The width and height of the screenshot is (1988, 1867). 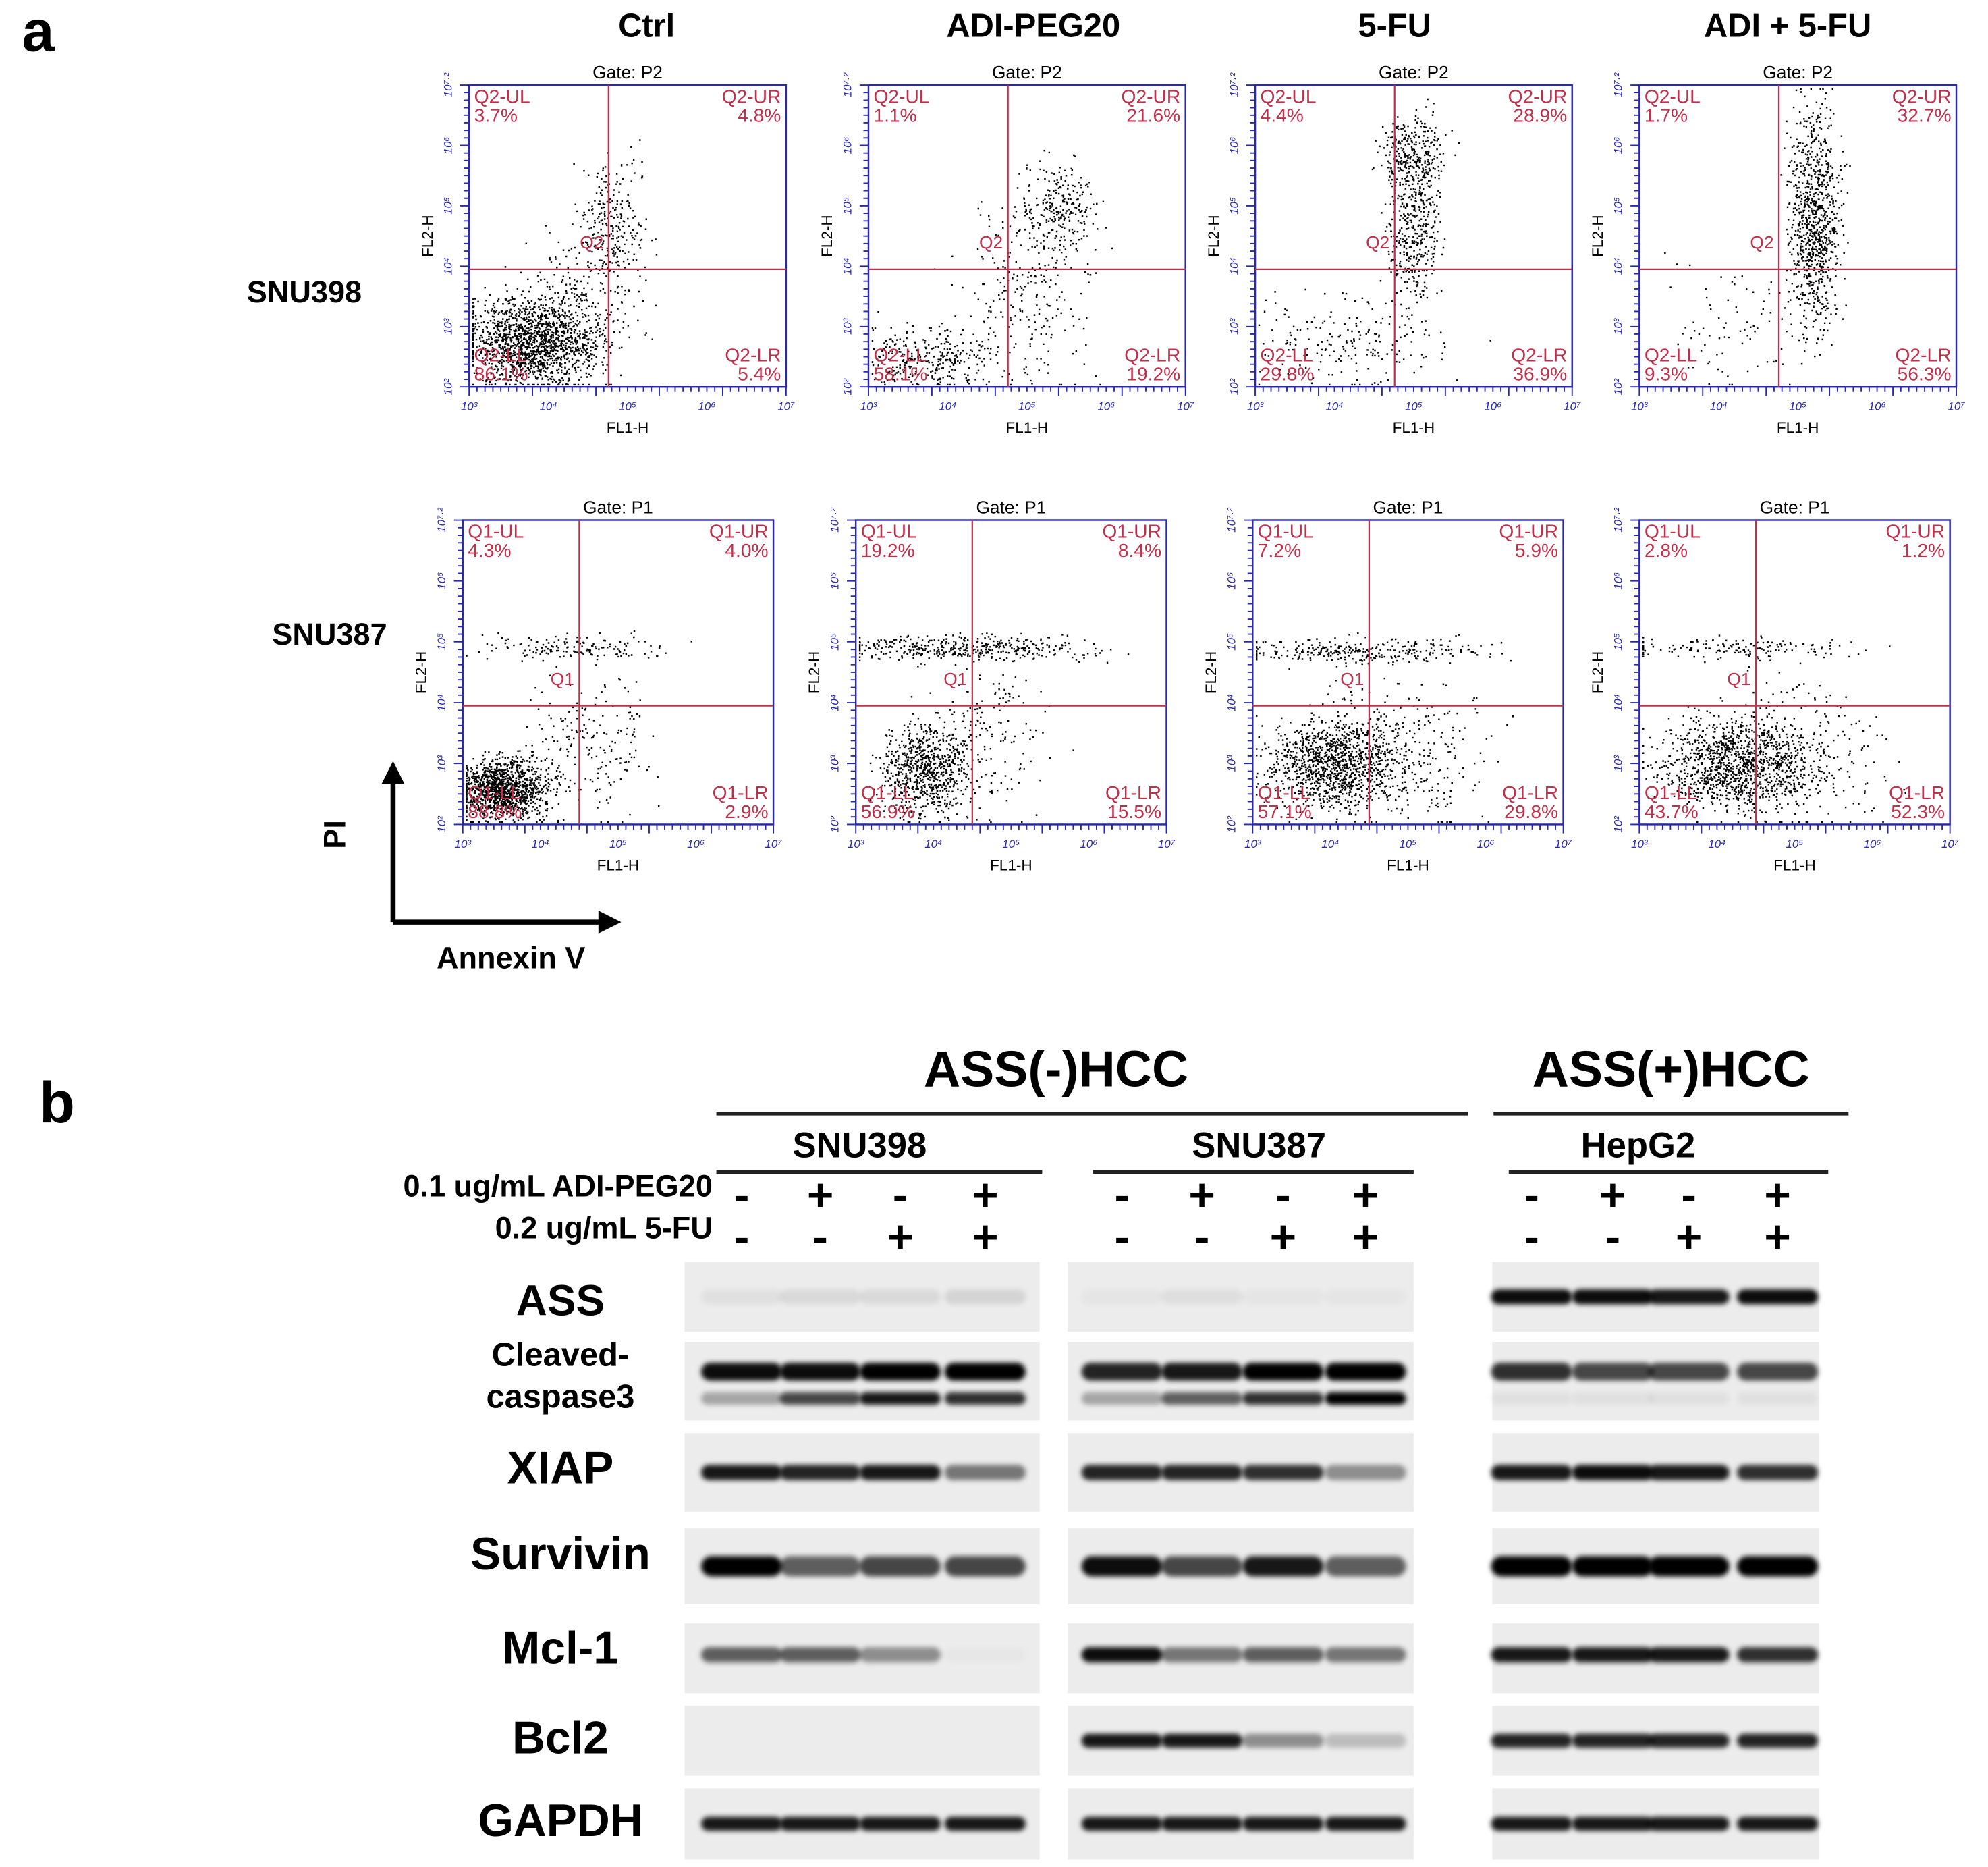 I want to click on protein-label: caspase3, so click(x=560, y=1396).